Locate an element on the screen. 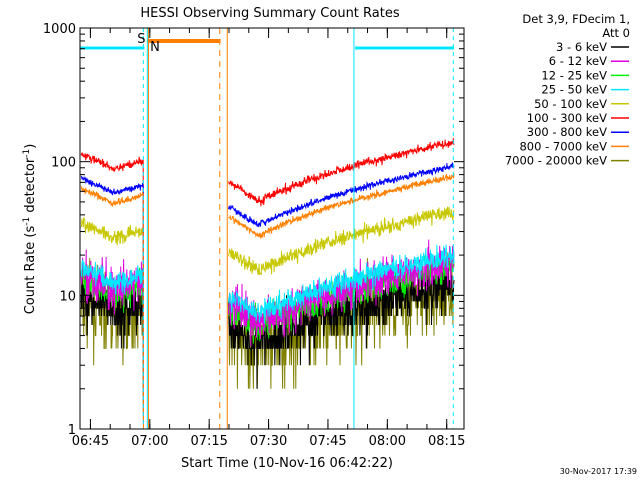 Image resolution: width=640 pixels, height=480 pixels. x-tick-label: 07:45 is located at coordinates (327, 441).